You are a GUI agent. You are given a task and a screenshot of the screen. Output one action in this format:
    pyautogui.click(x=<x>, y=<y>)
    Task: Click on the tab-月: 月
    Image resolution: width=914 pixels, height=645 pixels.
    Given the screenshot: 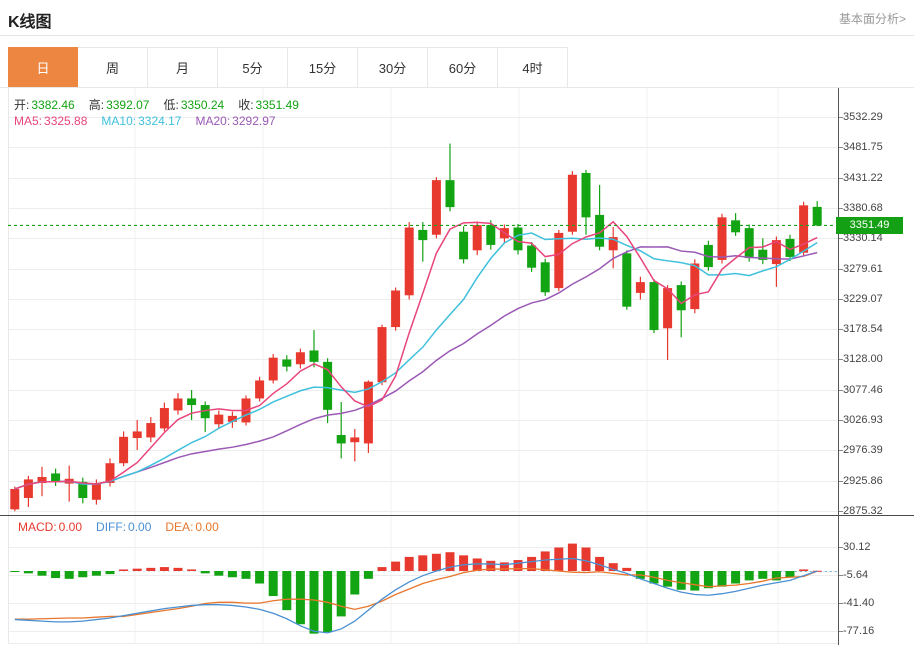 What is the action you would take?
    pyautogui.click(x=183, y=67)
    